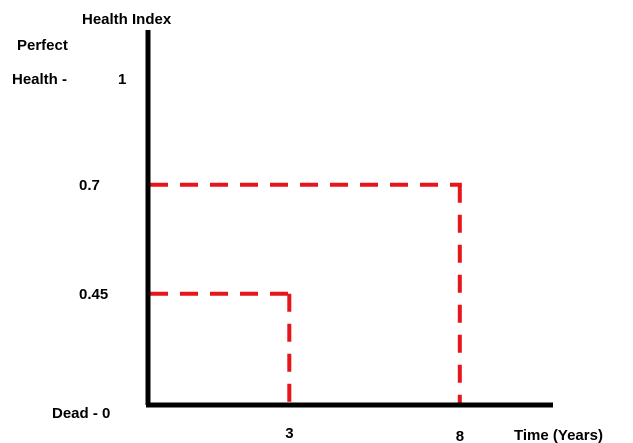  What do you see at coordinates (460, 435) in the screenshot?
I see `x-label-marker-1: 8` at bounding box center [460, 435].